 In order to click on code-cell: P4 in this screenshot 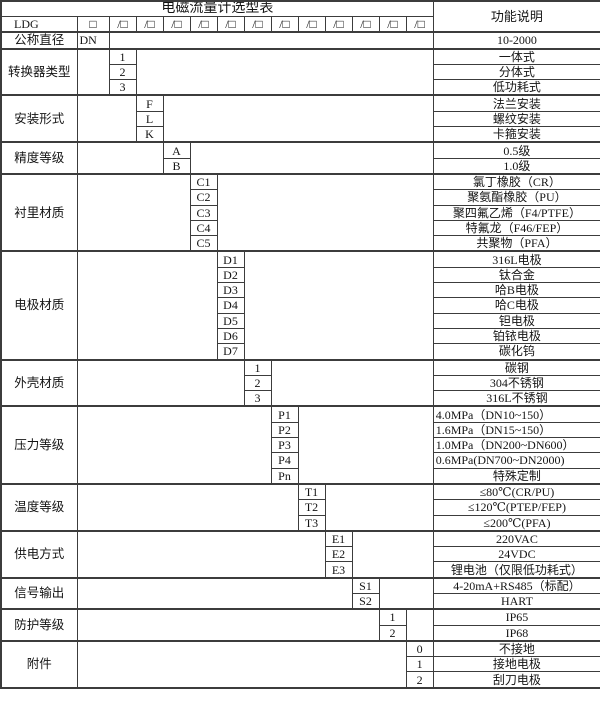, I will do `click(284, 460)`.